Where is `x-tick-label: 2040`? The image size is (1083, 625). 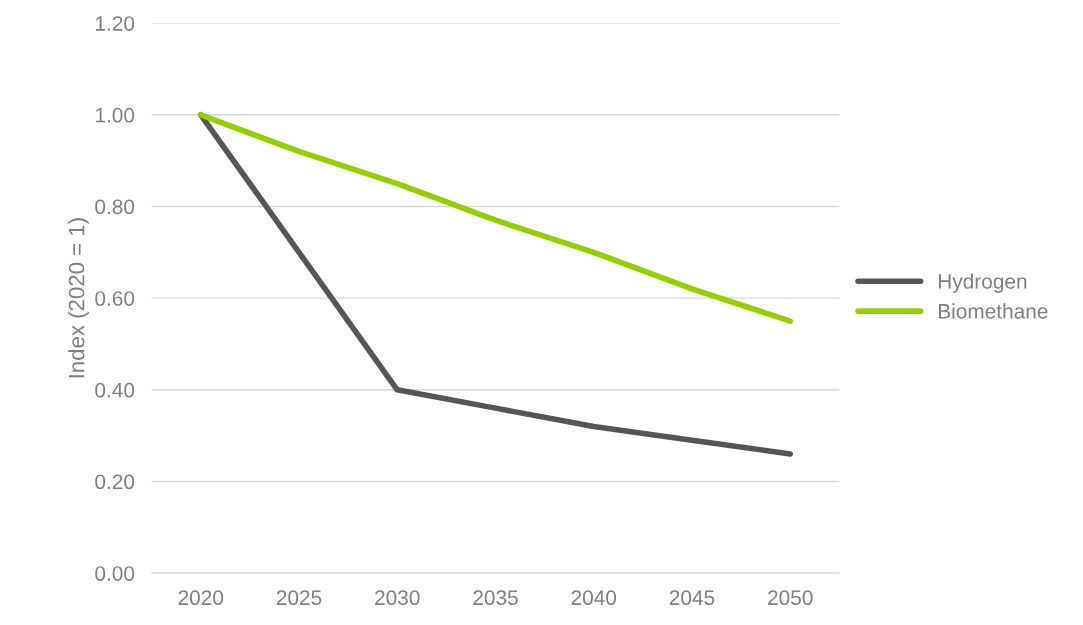
x-tick-label: 2040 is located at coordinates (594, 598).